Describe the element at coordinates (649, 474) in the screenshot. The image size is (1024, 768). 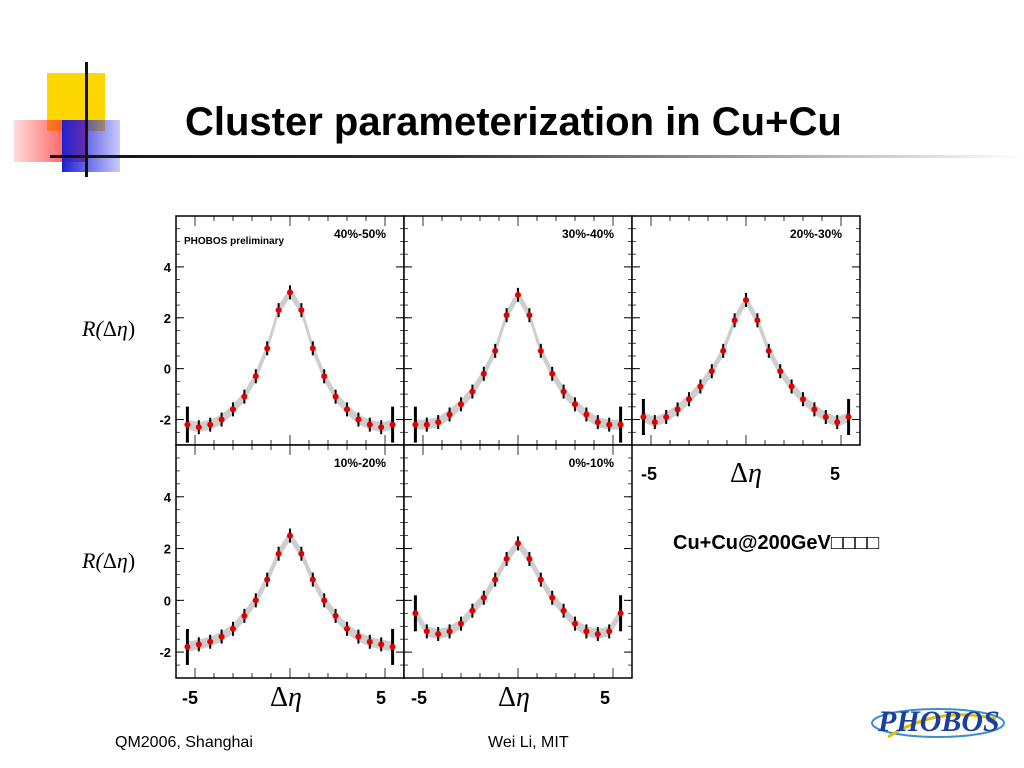
I see `xtick-left-panel3: -5` at that location.